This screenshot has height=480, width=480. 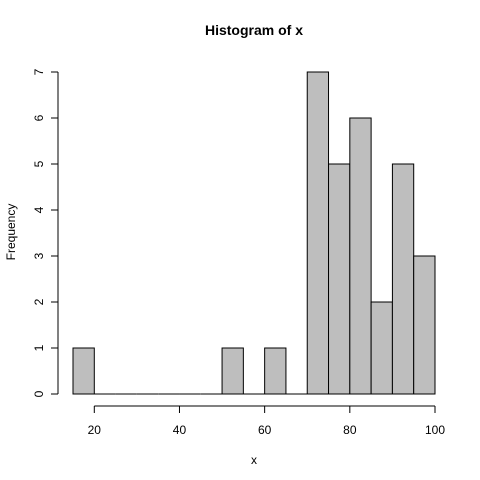 What do you see at coordinates (39, 301) in the screenshot?
I see `y-tick-label: 2` at bounding box center [39, 301].